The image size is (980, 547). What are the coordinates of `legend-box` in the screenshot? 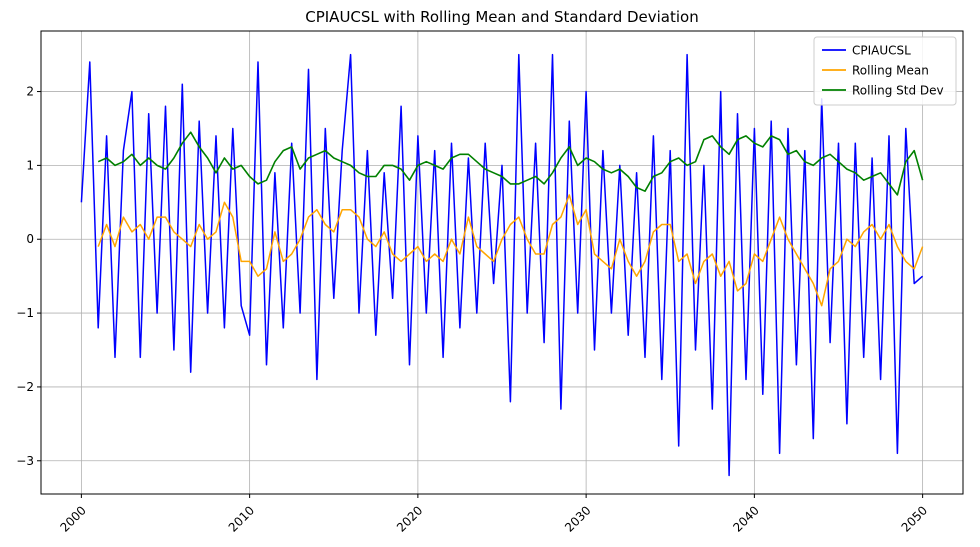 It's located at (885, 71).